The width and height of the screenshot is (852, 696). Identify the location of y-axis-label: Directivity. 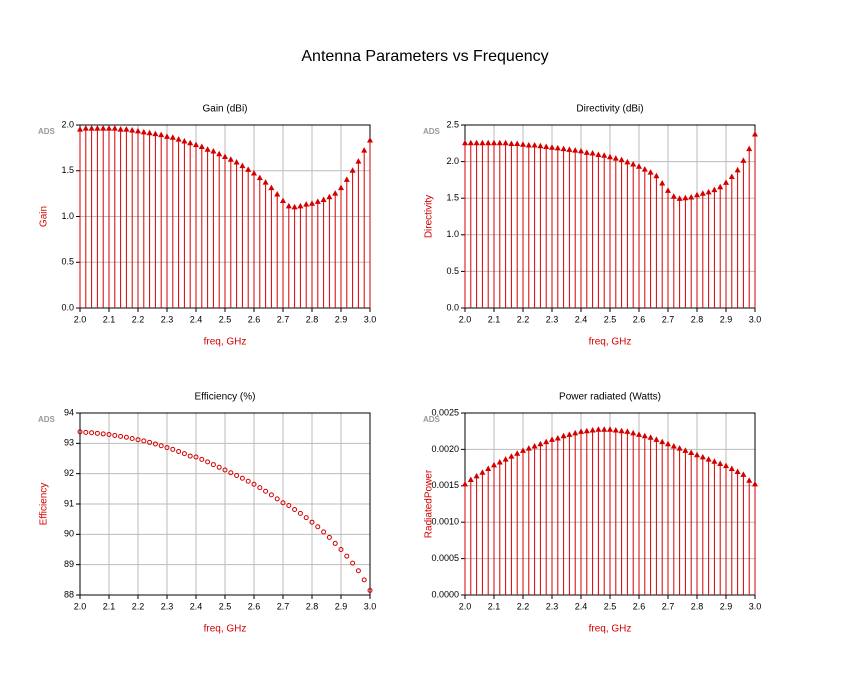
(429, 216).